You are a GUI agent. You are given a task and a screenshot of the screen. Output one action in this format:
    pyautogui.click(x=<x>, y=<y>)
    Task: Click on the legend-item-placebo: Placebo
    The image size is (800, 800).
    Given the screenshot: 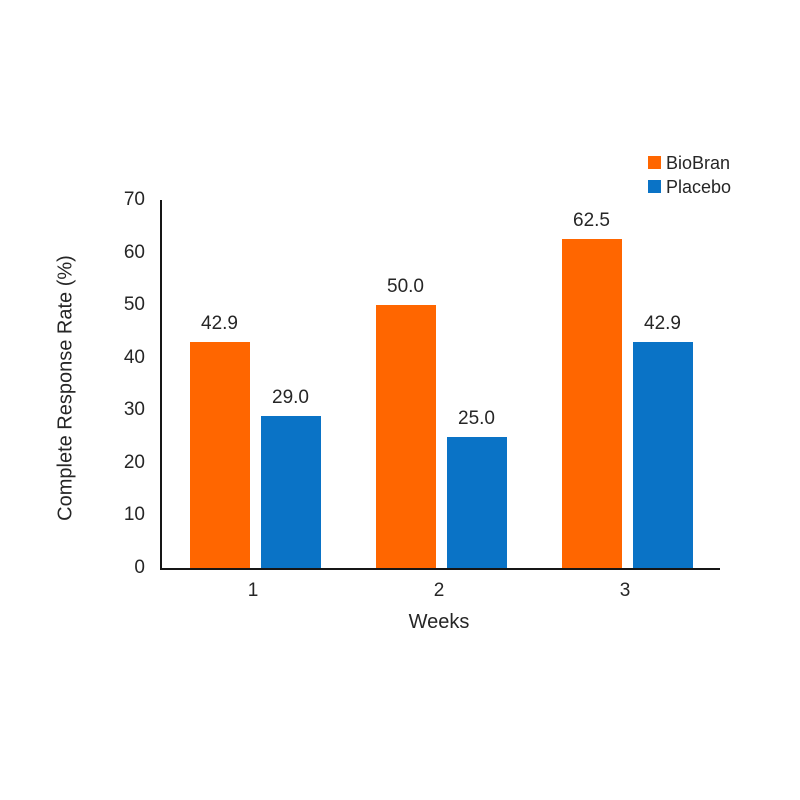 What is the action you would take?
    pyautogui.click(x=689, y=186)
    